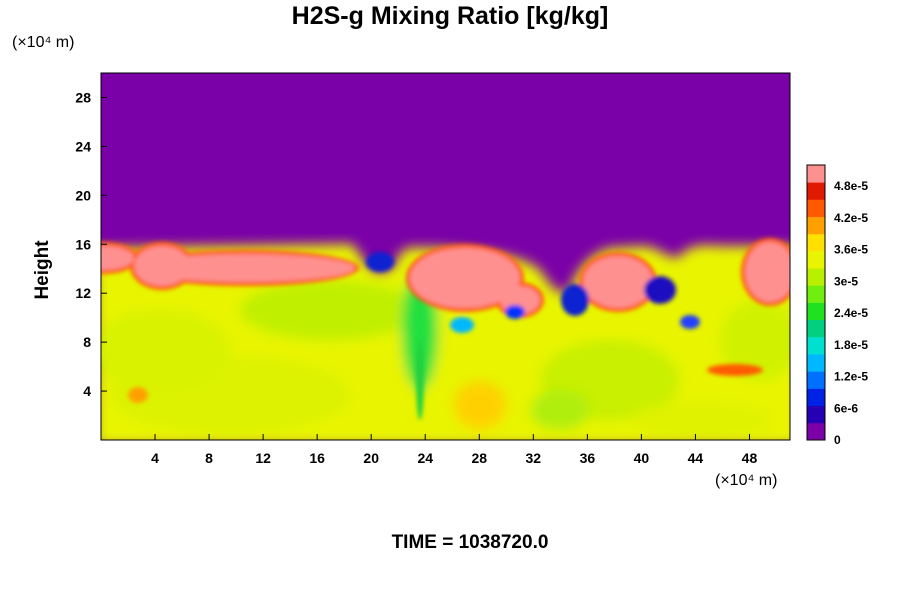 Image resolution: width=900 pixels, height=600 pixels. Describe the element at coordinates (534, 458) in the screenshot. I see `x-tick-label: 32` at that location.